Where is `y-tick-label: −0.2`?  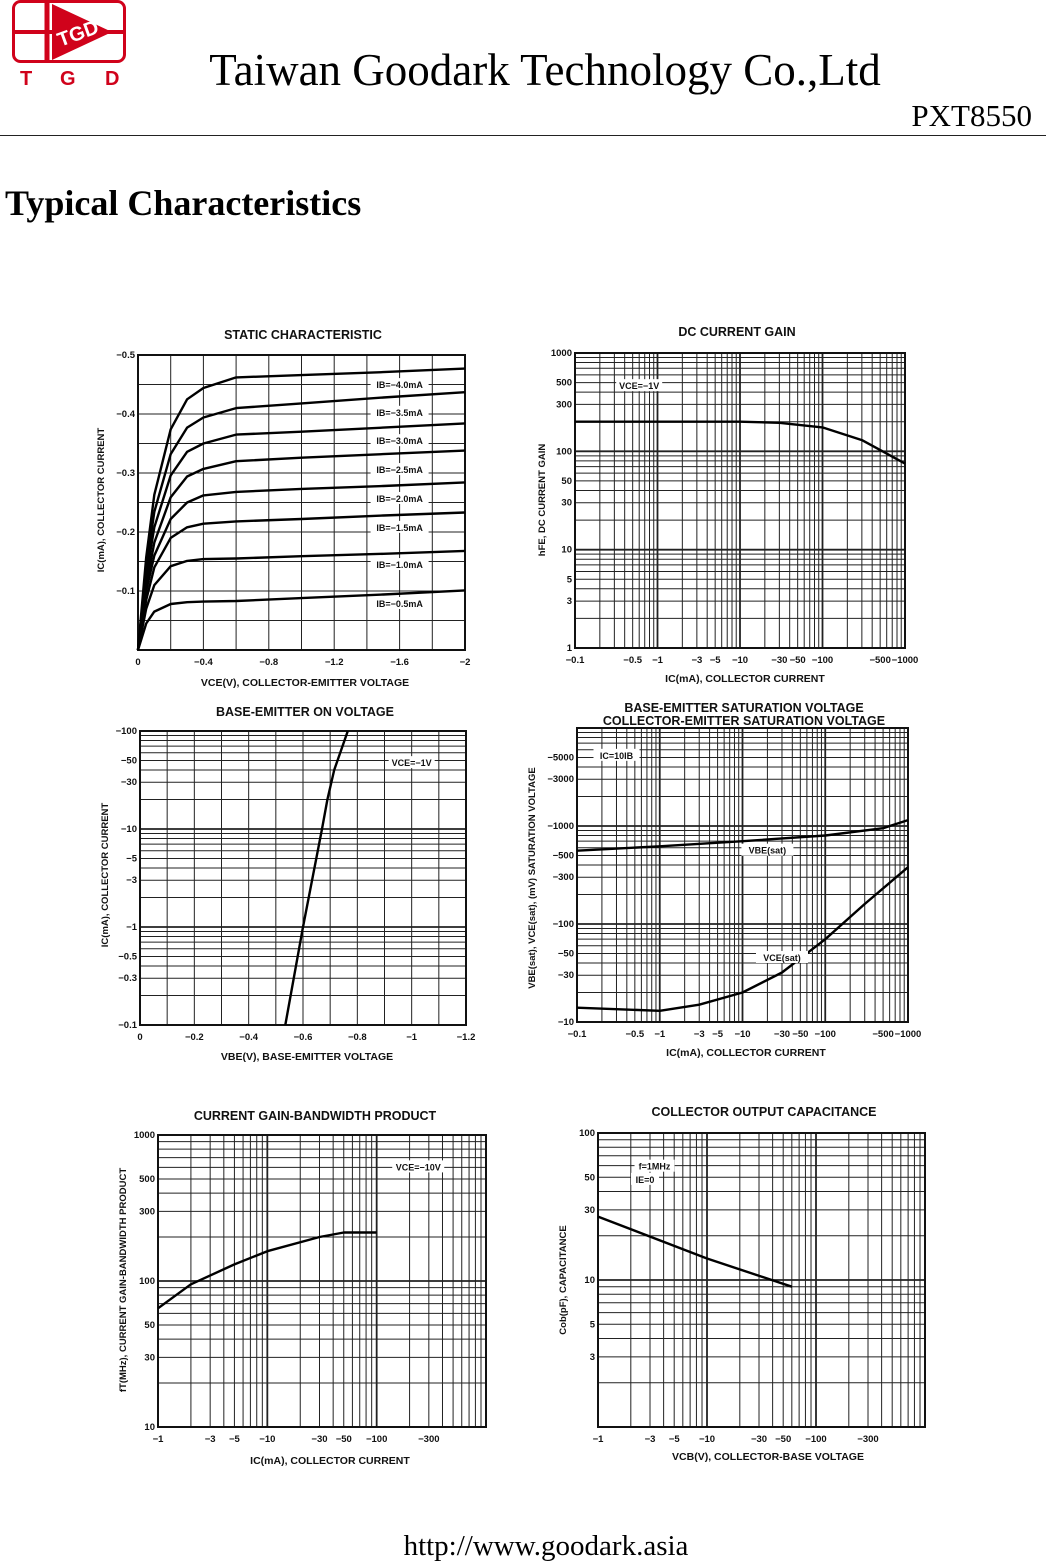
y-tick-label: −0.2 is located at coordinates (125, 532).